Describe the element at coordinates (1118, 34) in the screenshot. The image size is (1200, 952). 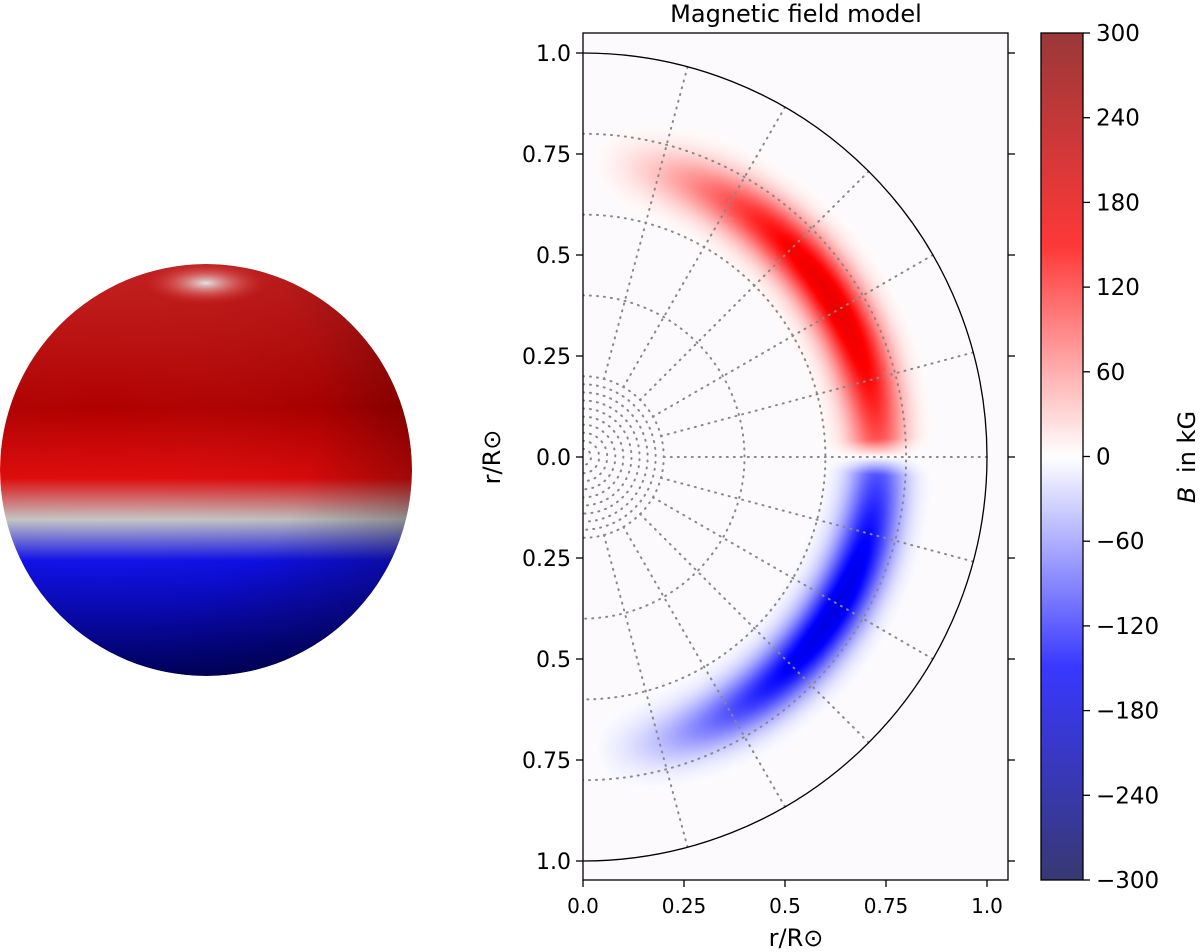
I see `colorbar-tick-label: 300` at that location.